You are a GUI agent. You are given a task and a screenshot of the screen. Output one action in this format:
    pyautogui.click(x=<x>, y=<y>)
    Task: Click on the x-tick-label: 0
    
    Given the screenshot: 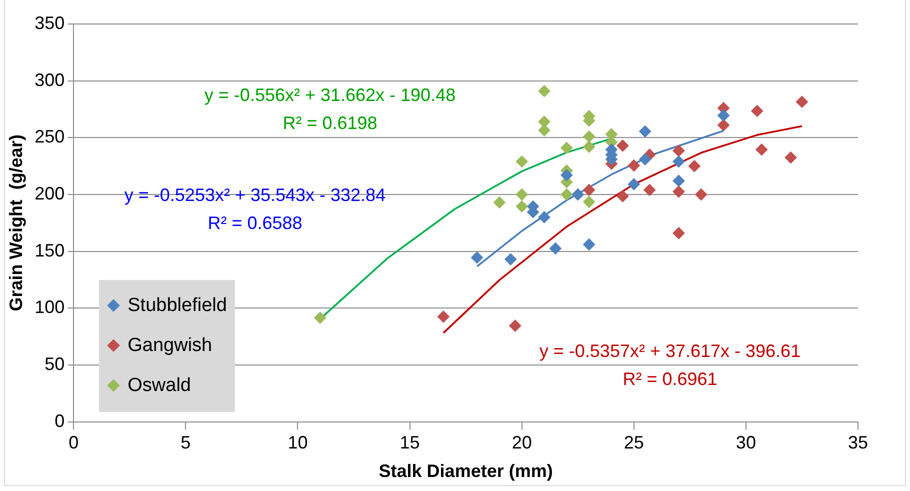 What is the action you would take?
    pyautogui.click(x=73, y=442)
    